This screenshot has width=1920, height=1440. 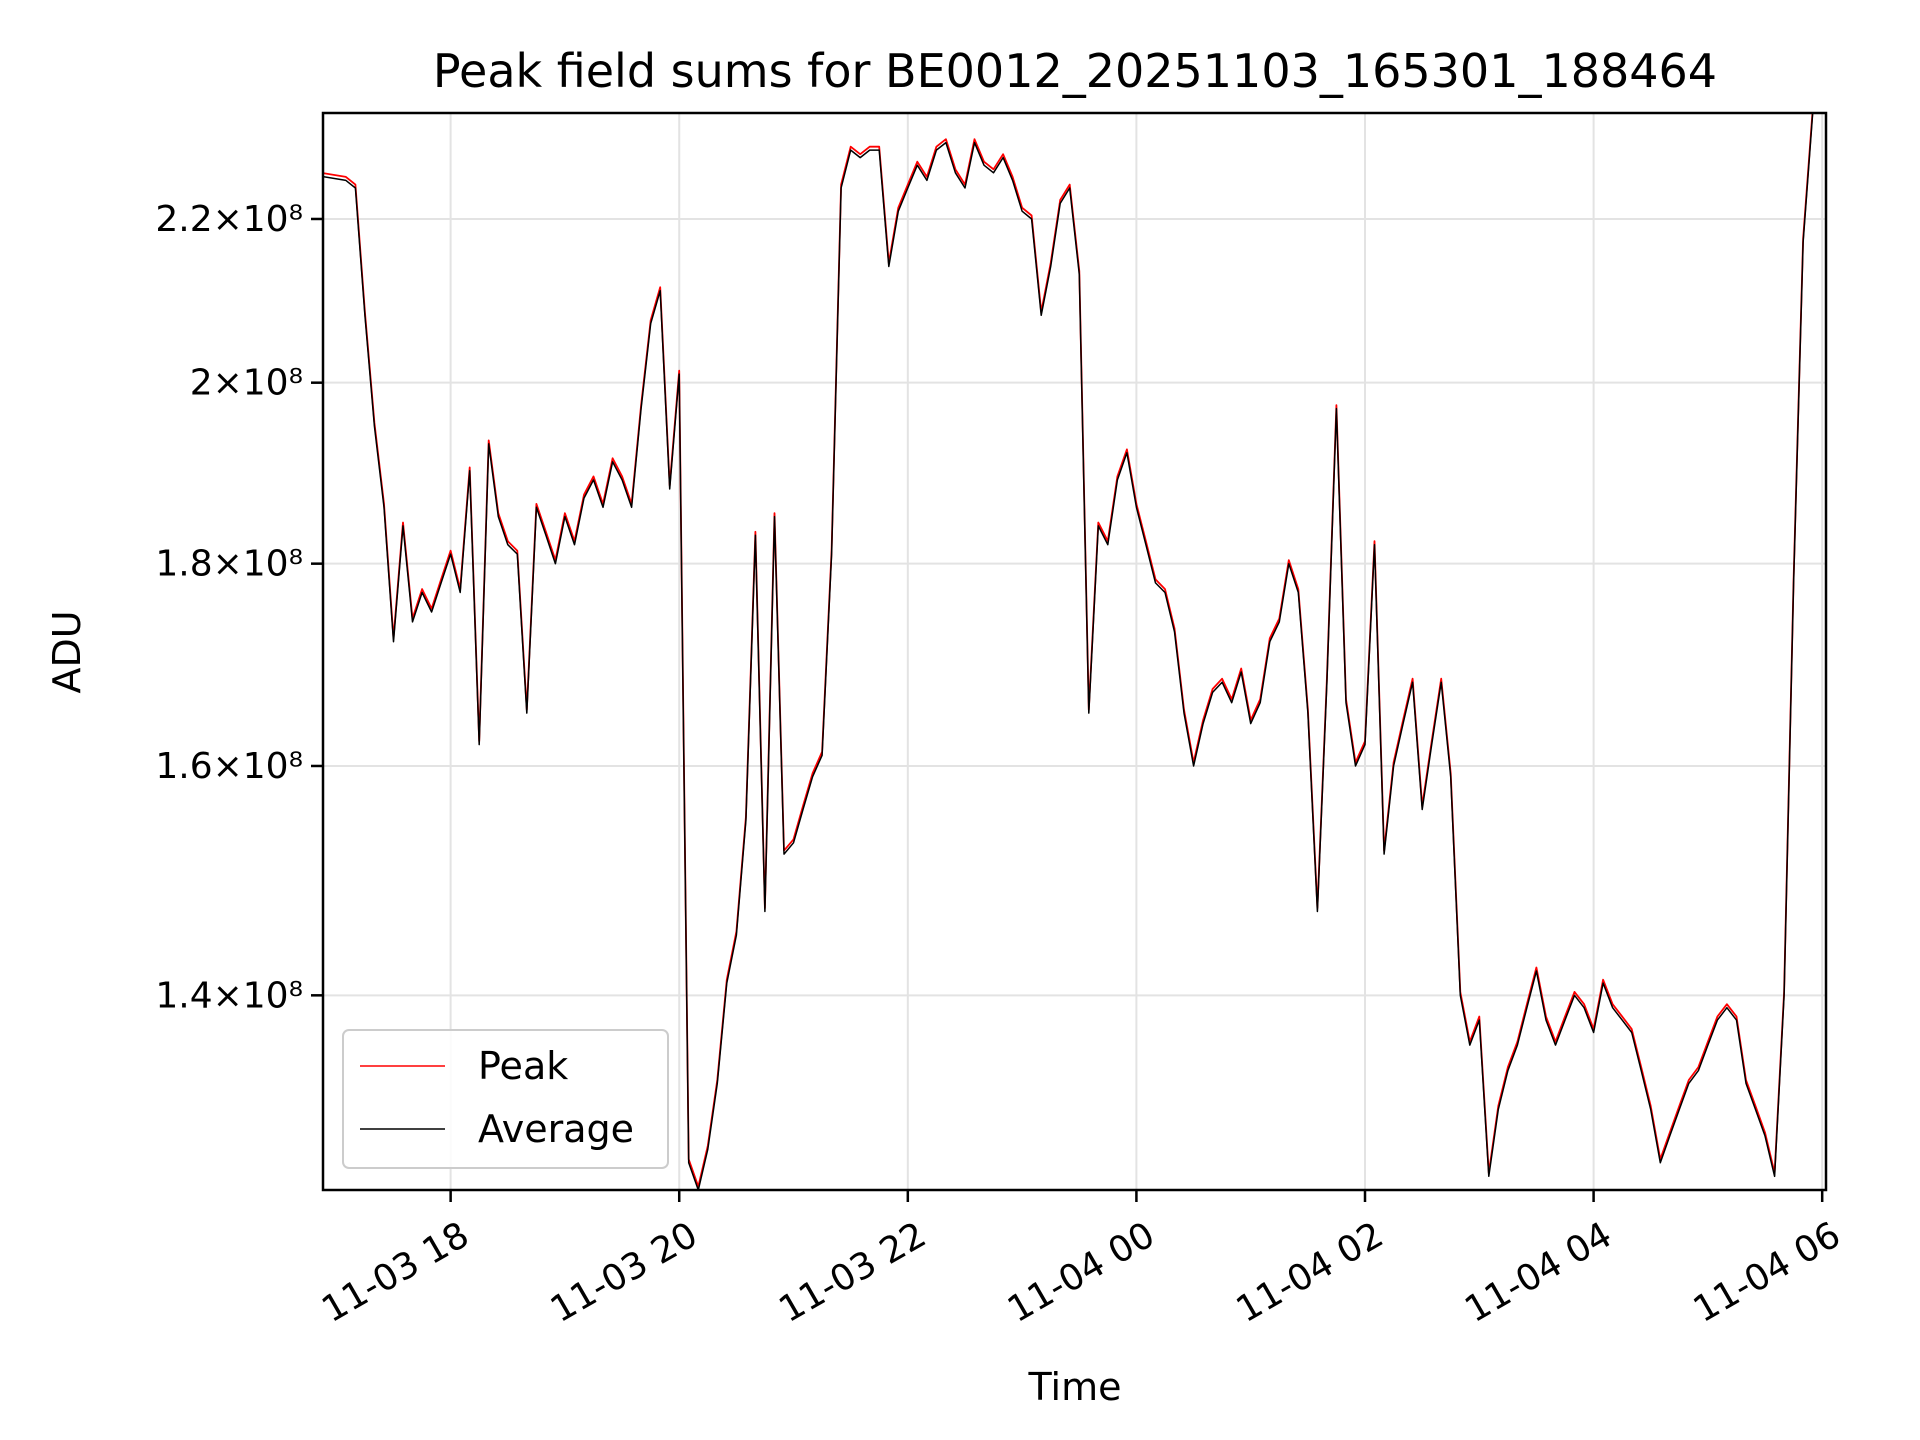 What do you see at coordinates (67, 651) in the screenshot?
I see `y-axis-label: ADU` at bounding box center [67, 651].